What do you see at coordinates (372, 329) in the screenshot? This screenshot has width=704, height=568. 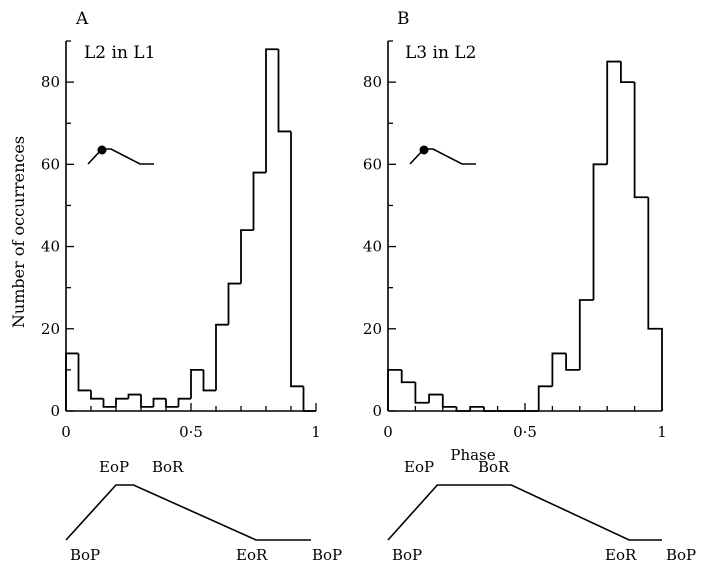 I see `pb-y-tick-label: 20` at bounding box center [372, 329].